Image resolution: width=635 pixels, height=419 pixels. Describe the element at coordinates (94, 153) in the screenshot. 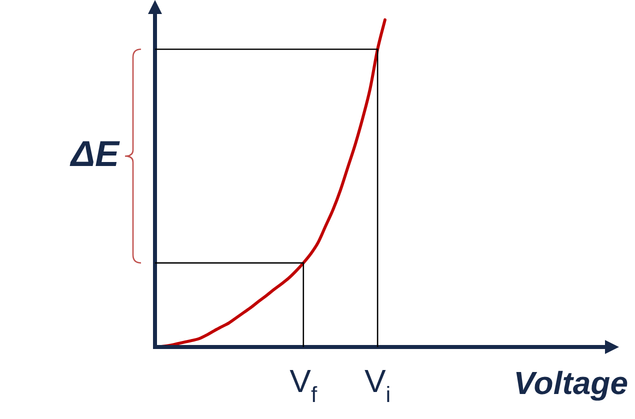

I see `text: ΔE` at that location.